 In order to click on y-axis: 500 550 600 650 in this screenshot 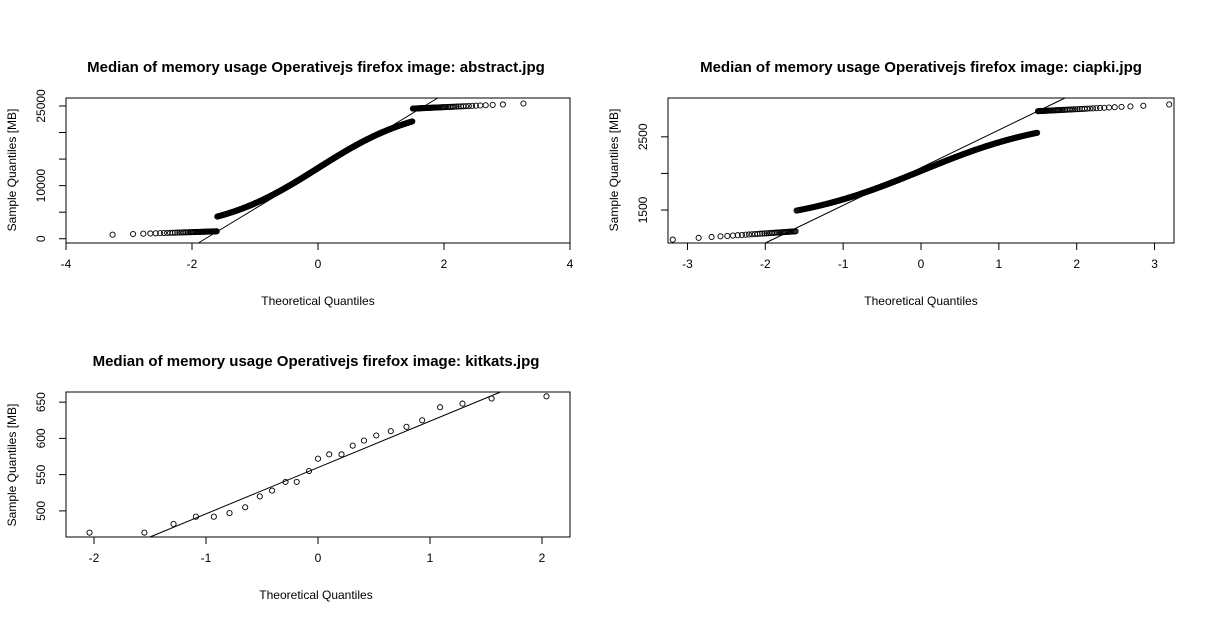, I will do `click(50, 456)`.